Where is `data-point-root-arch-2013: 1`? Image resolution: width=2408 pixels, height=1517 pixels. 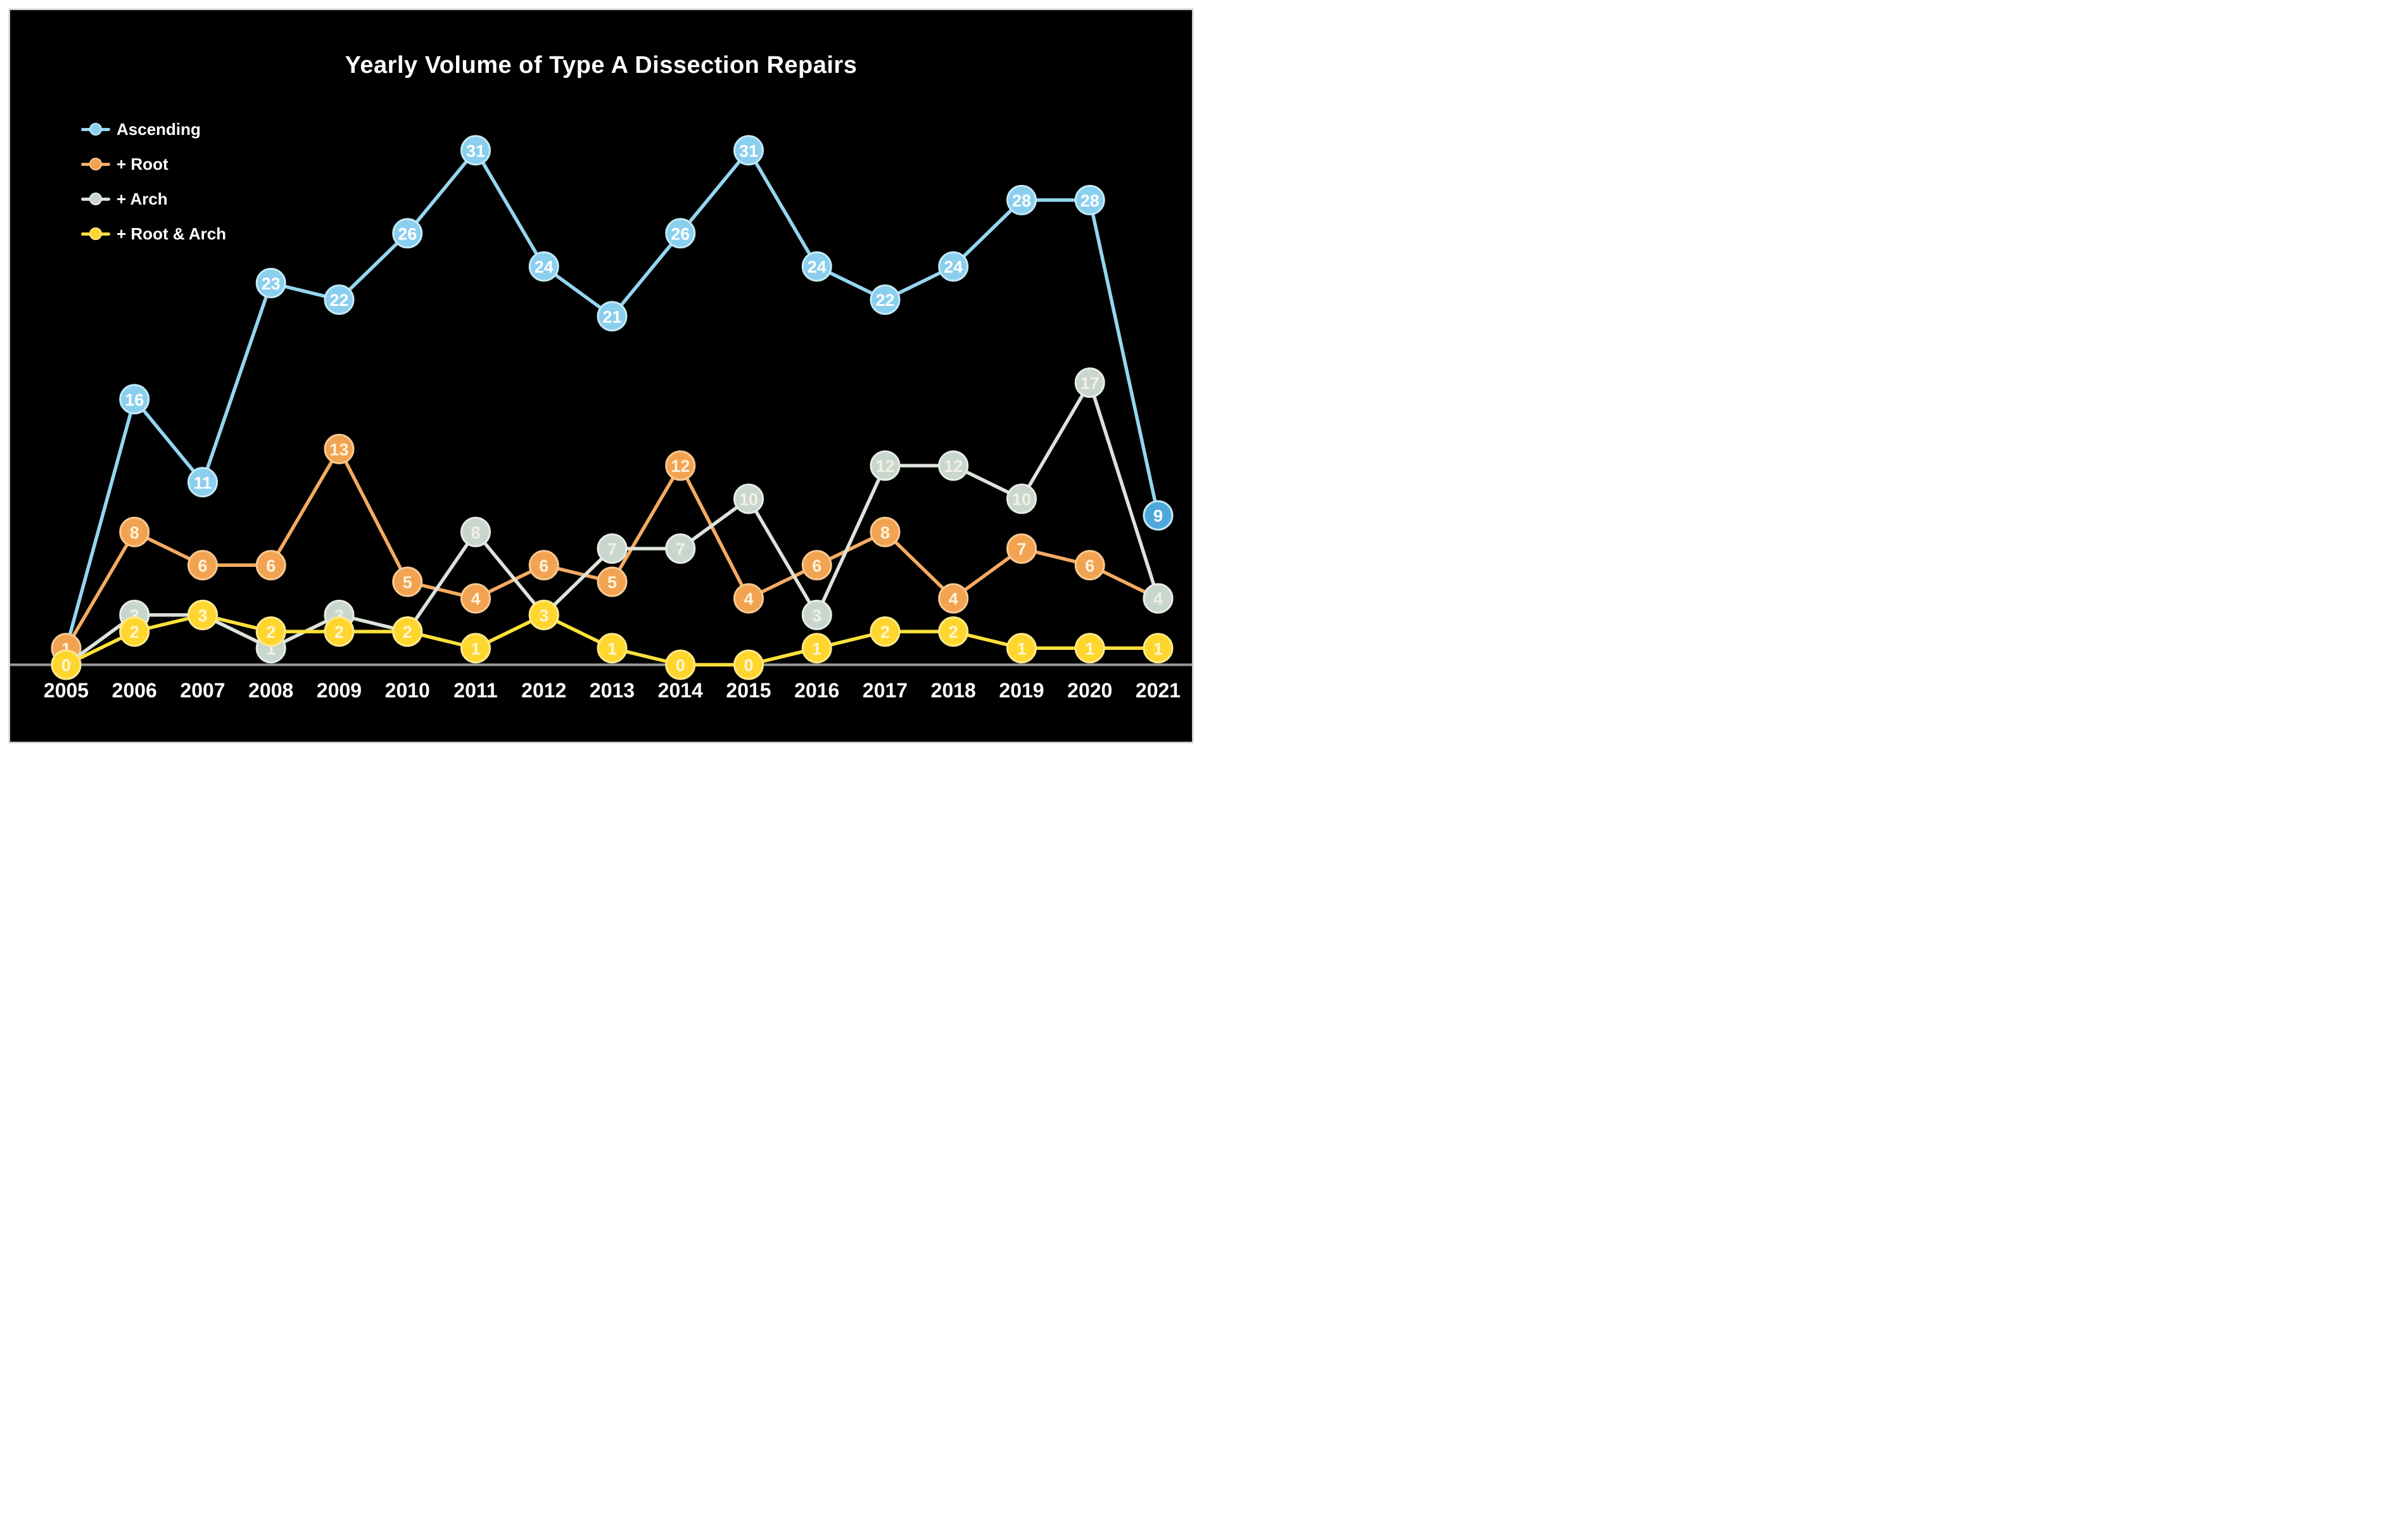 data-point-root-arch-2013: 1 is located at coordinates (612, 648).